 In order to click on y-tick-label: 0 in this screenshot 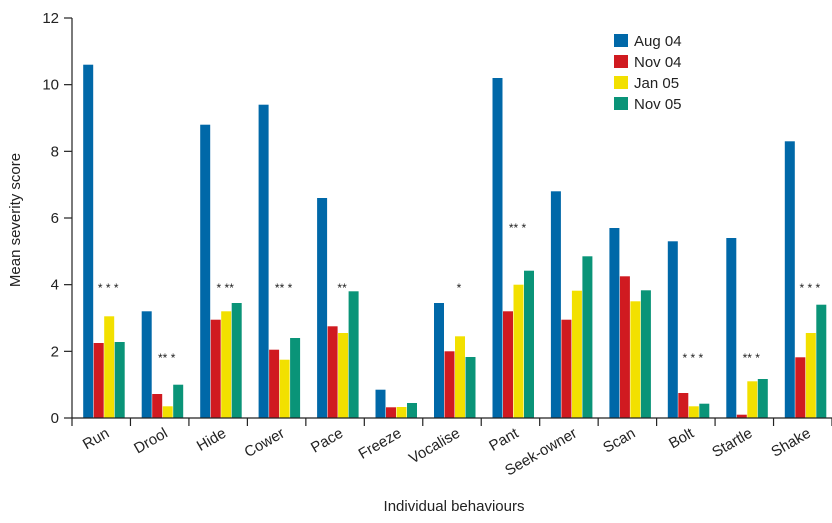, I will do `click(55, 418)`.